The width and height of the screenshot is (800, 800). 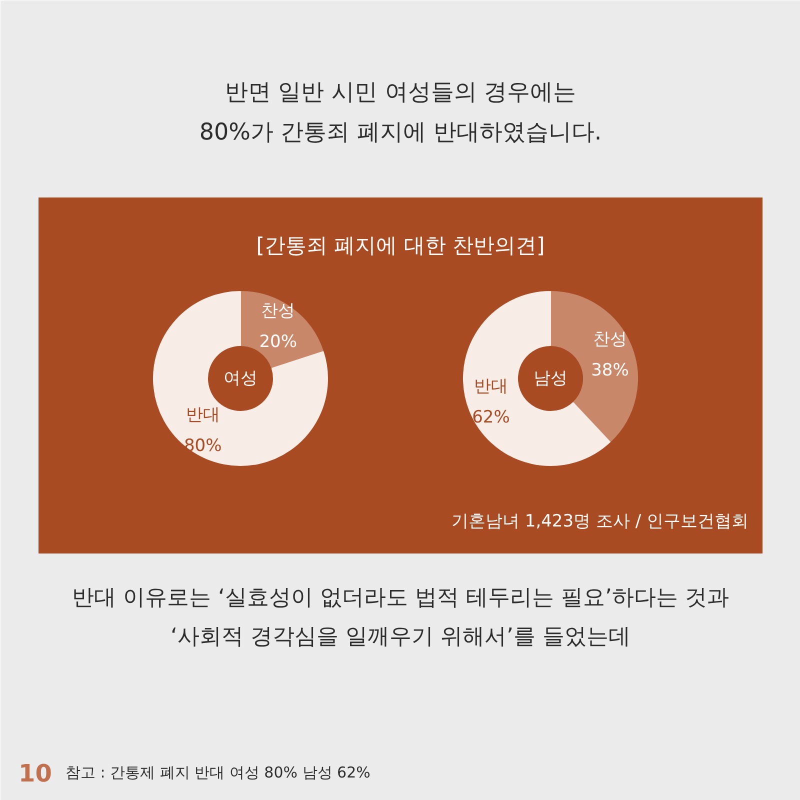 What do you see at coordinates (400, 246) in the screenshot?
I see `text: [간통죄 폐지에 대한 찬반의견]` at bounding box center [400, 246].